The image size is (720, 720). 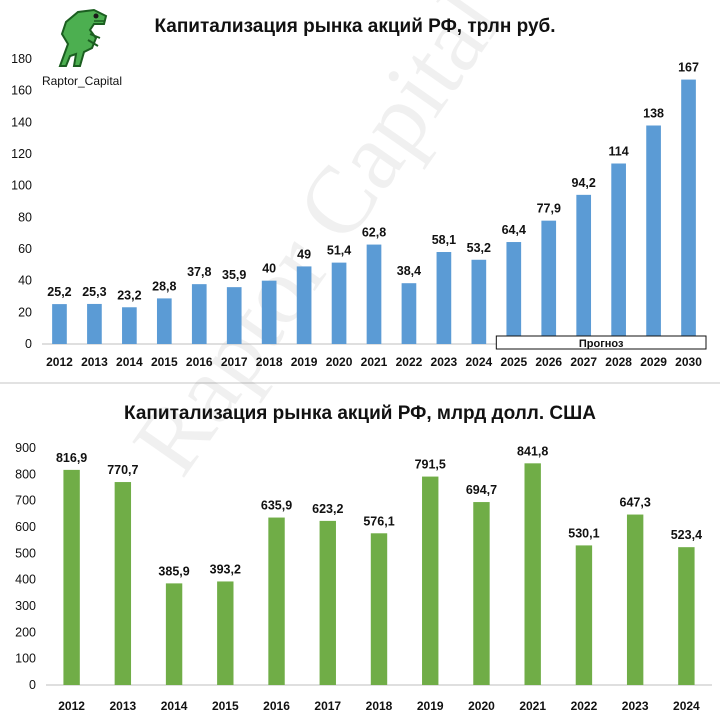 I want to click on data-label: 138, so click(x=653, y=114).